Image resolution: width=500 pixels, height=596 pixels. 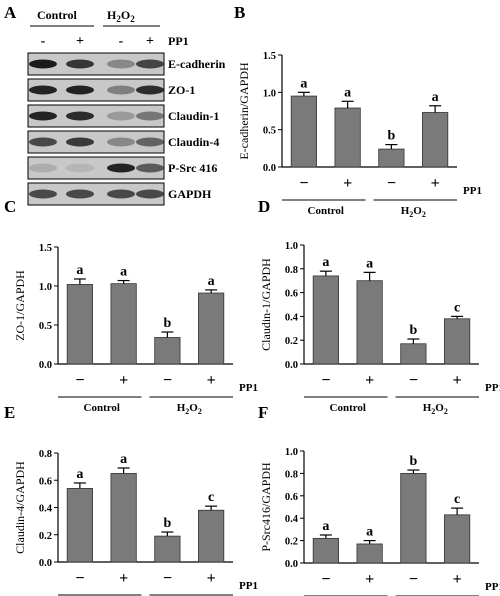 I want to click on treatment-label-c: PP1, so click(x=248, y=388).